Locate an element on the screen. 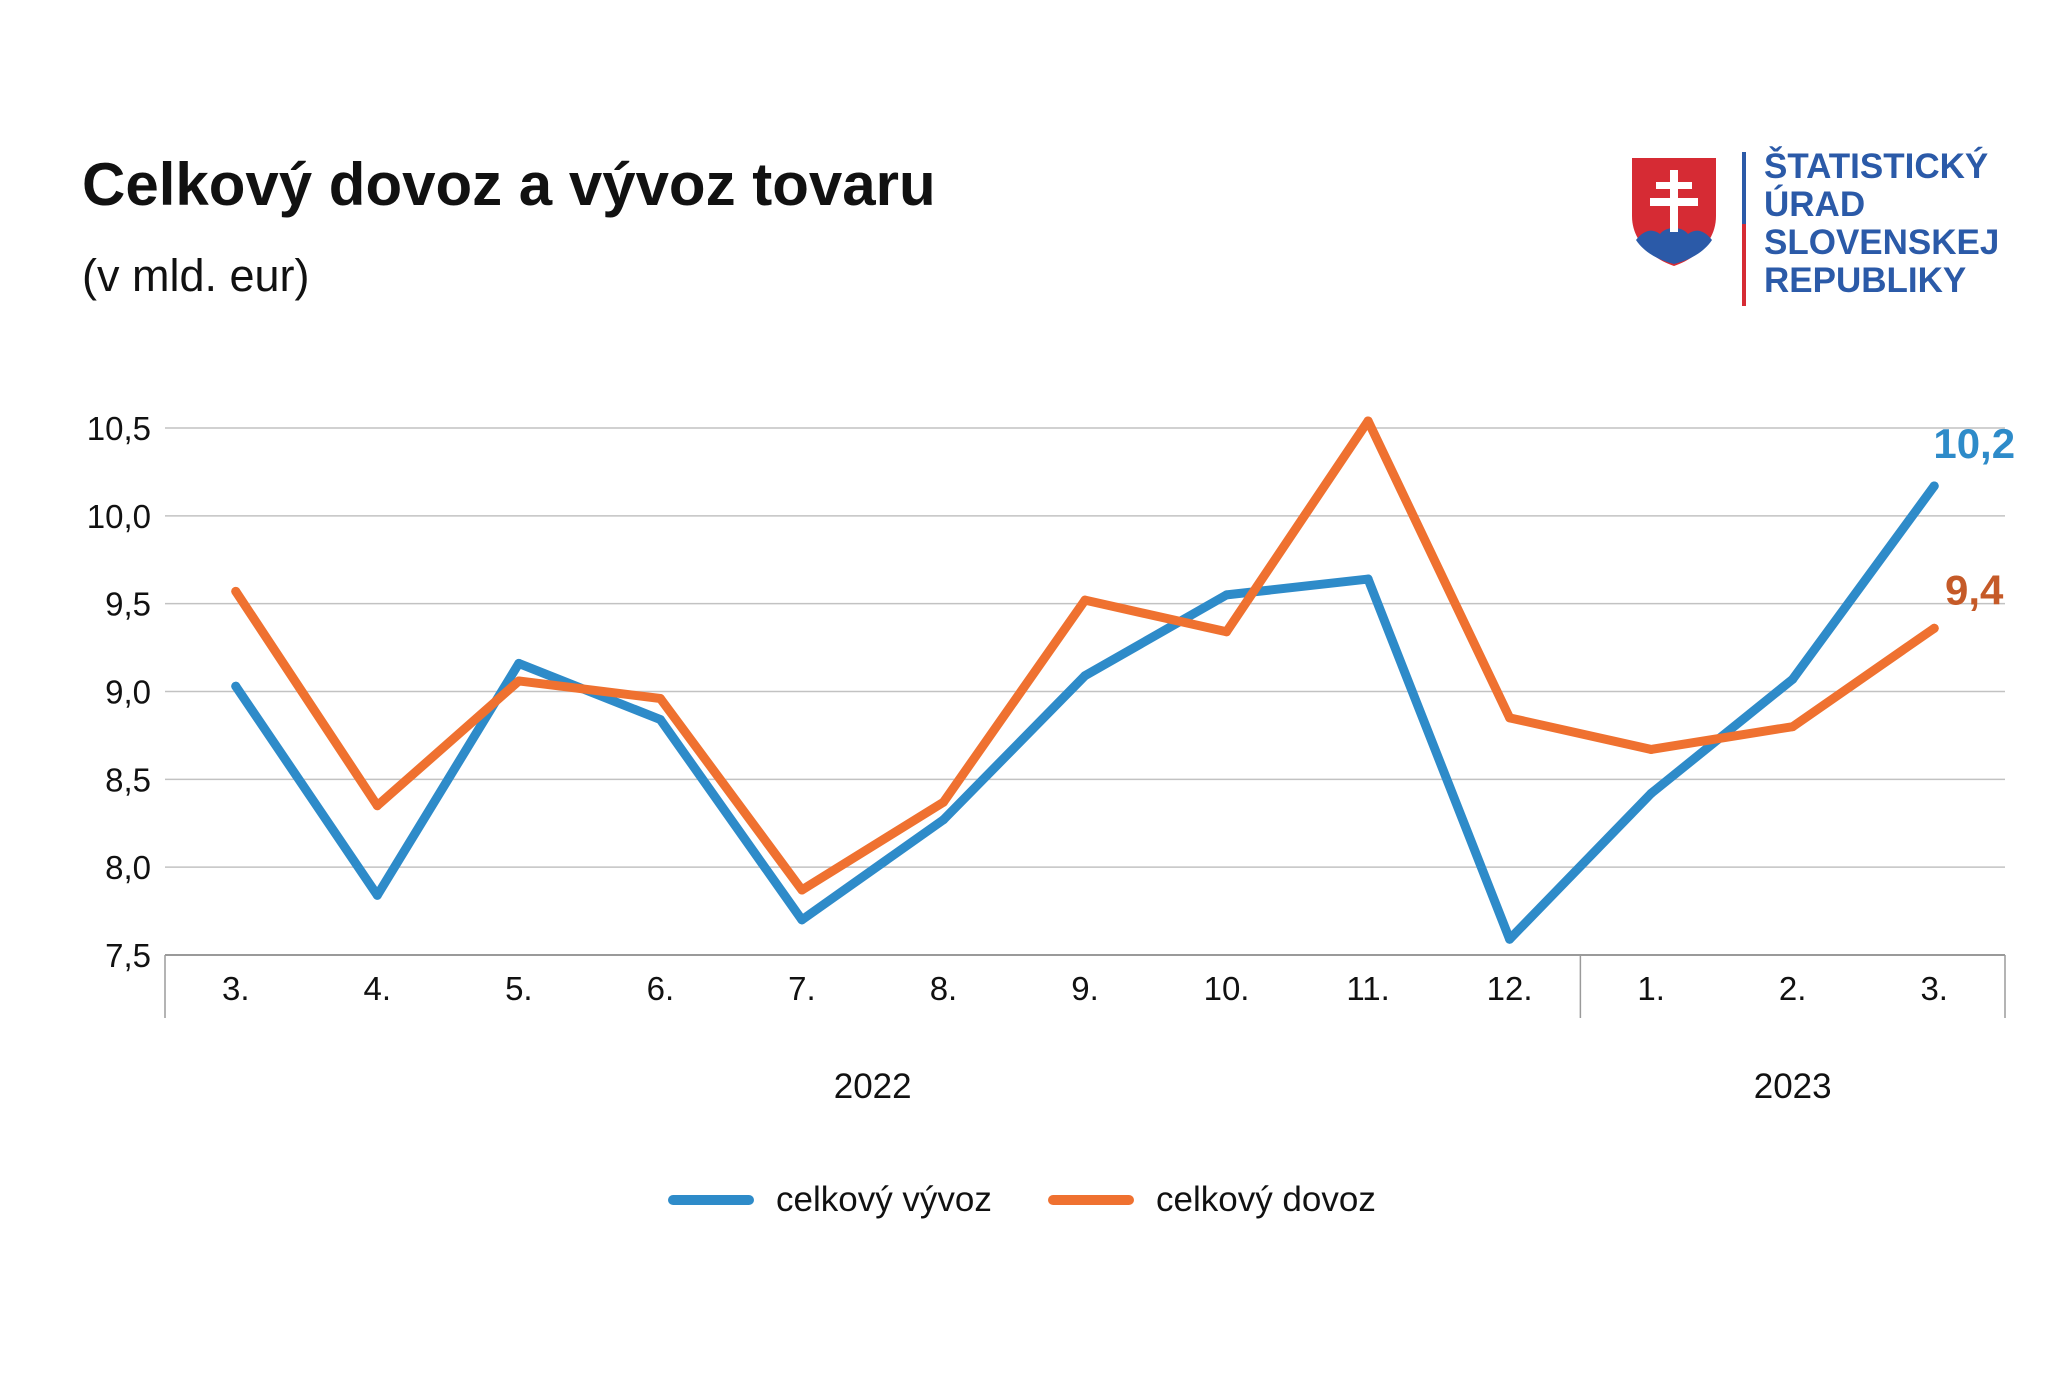 Image resolution: width=2047 pixels, height=1374 pixels. legend-swatch-import is located at coordinates (1091, 1200).